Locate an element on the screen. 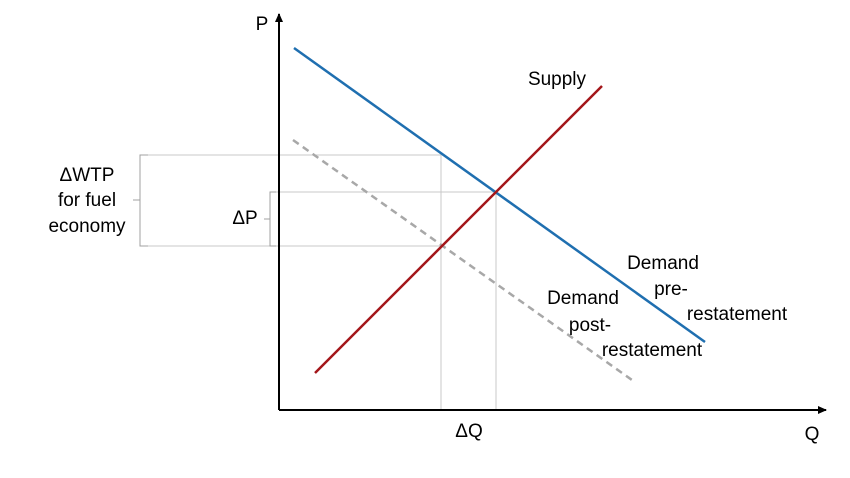 The width and height of the screenshot is (850, 478). y-axis-label: P is located at coordinates (262, 24).